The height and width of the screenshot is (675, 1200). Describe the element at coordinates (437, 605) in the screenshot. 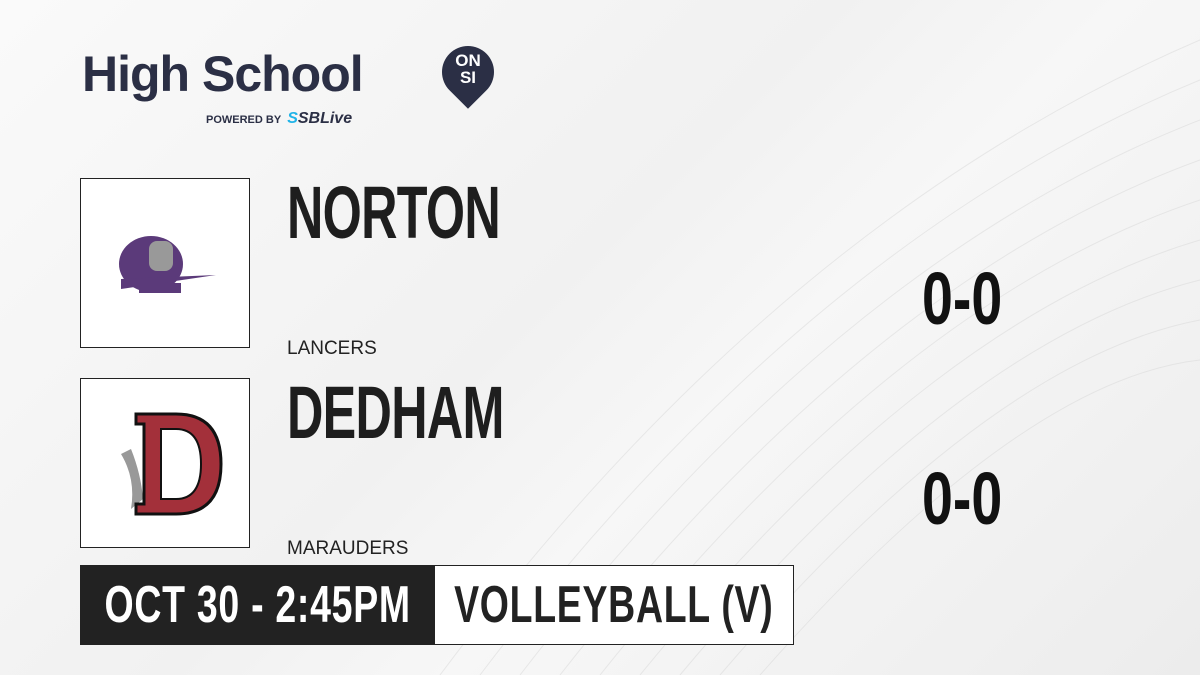

I see `game-info-bar: OCT 30 - 2:45PM VOLLEYBALL (V)` at that location.